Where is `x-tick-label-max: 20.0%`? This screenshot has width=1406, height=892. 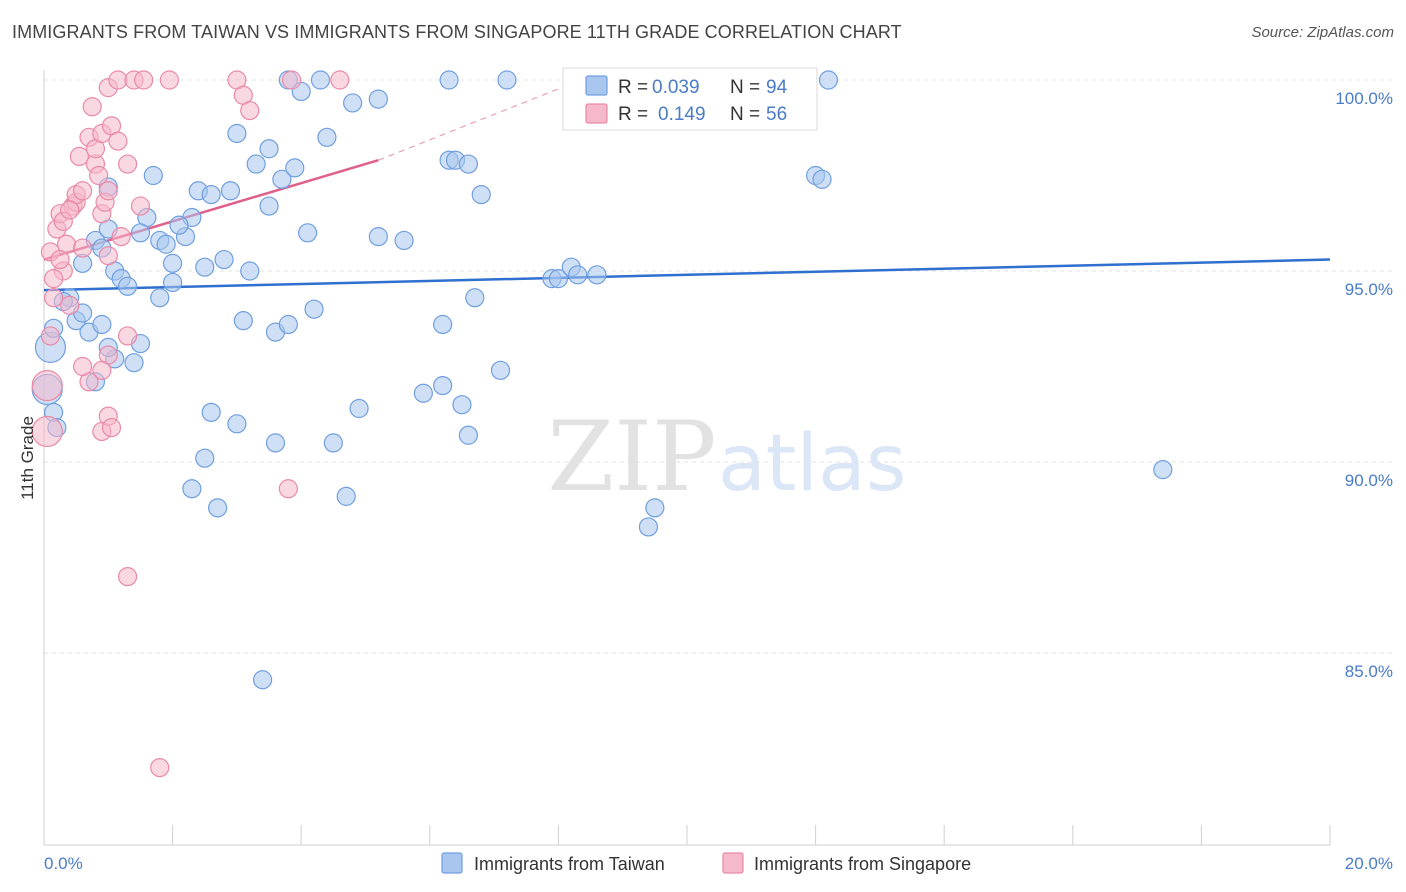
x-tick-label-max: 20.0% is located at coordinates (1369, 863).